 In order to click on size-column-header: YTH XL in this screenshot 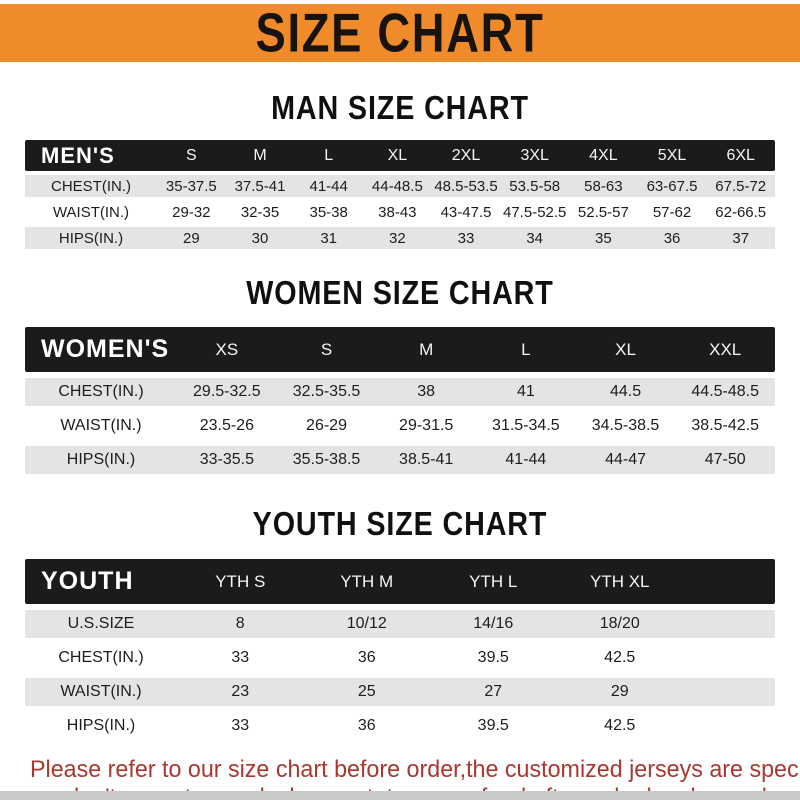, I will do `click(619, 581)`.